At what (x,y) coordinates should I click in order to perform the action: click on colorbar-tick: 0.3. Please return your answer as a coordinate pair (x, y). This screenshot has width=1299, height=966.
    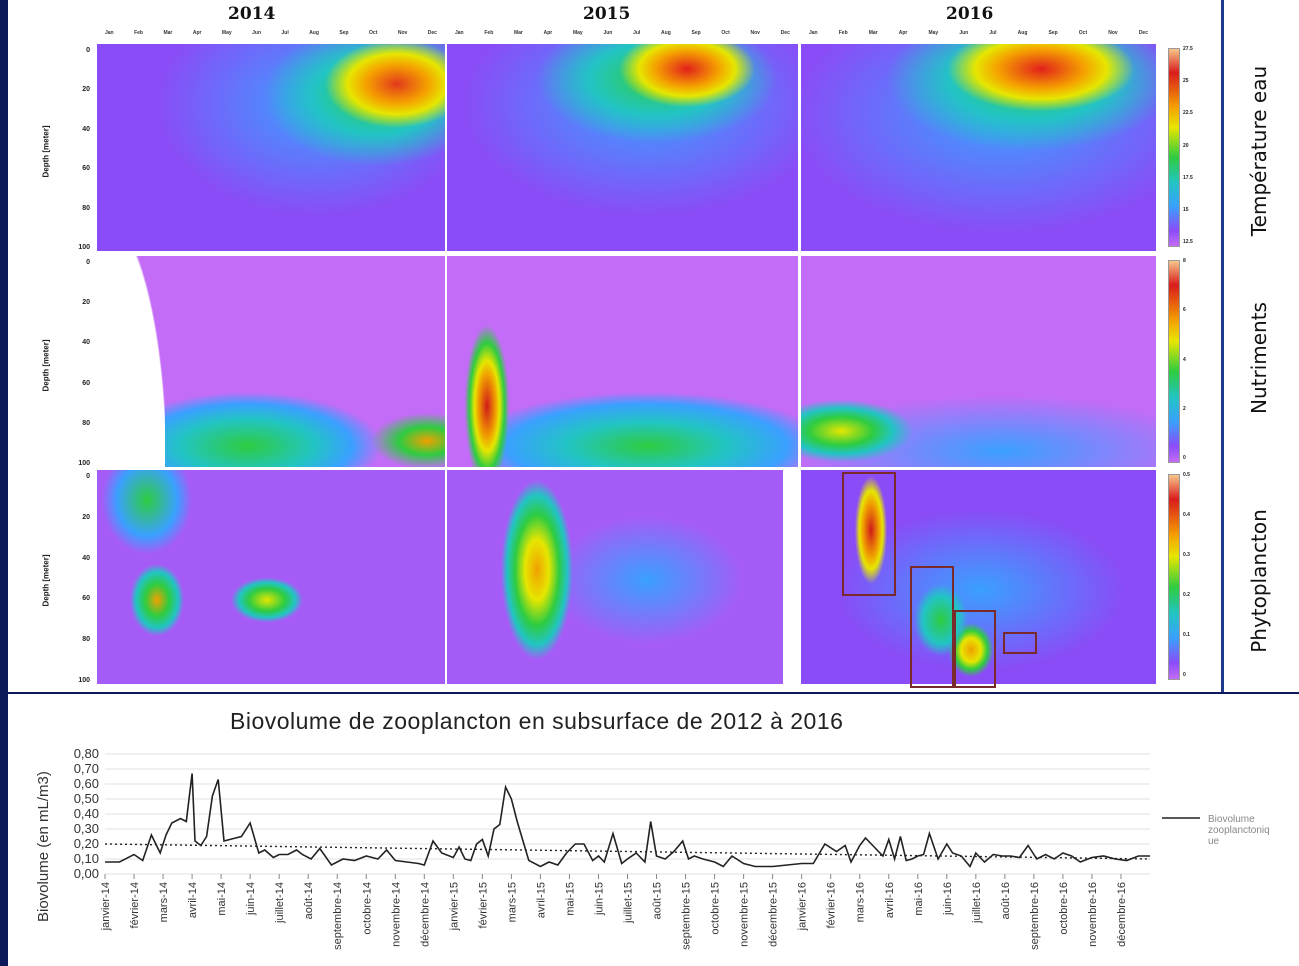
    Looking at the image, I should click on (1186, 555).